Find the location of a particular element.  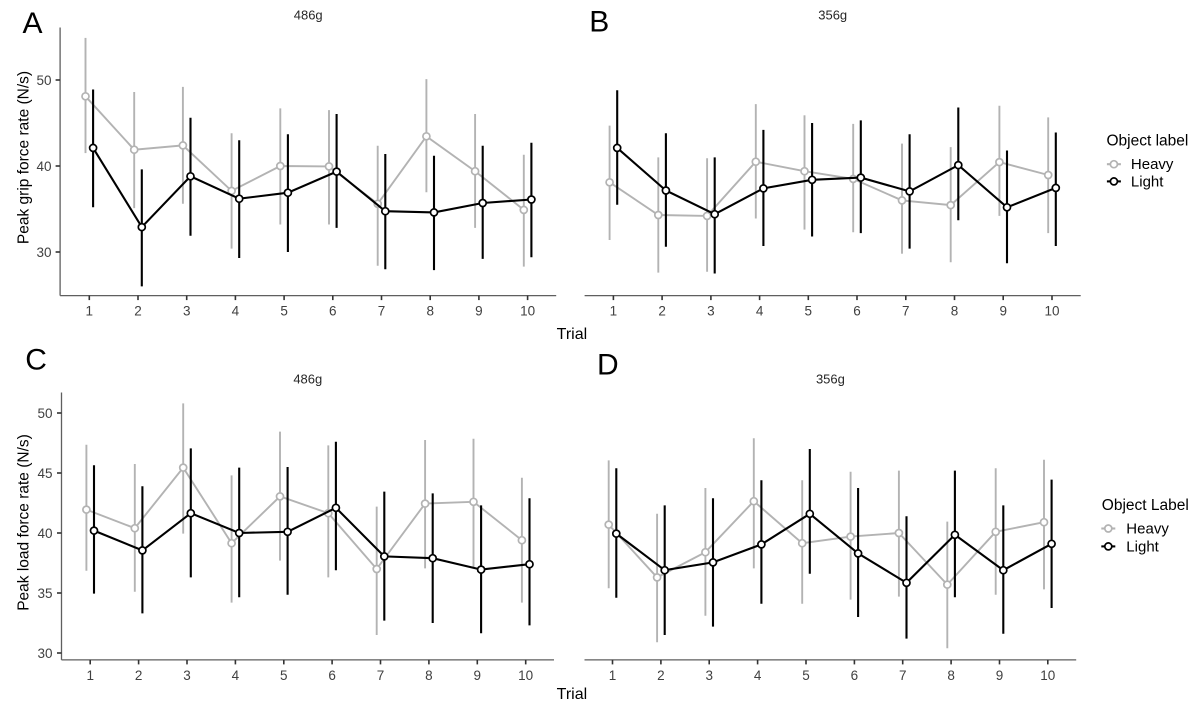

svg-text: Peak load force rate (N/s) is located at coordinates (24, 522).